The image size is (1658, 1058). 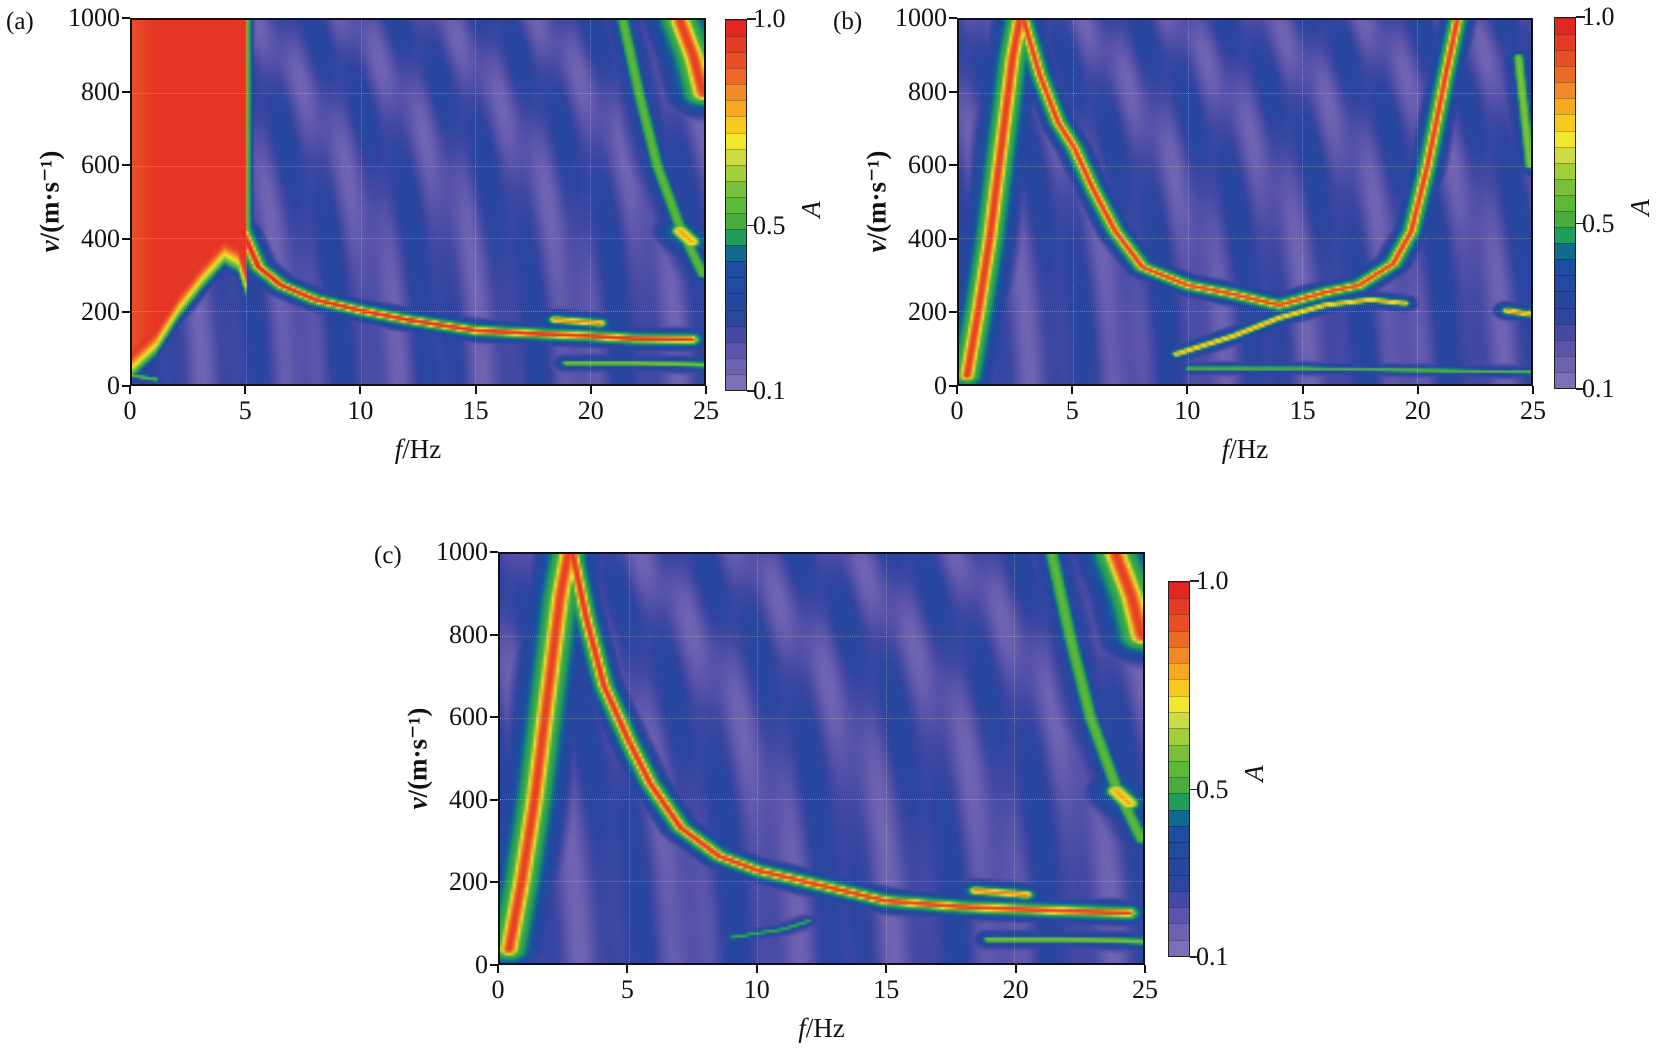 What do you see at coordinates (810, 209) in the screenshot?
I see `colorbar-label: A` at bounding box center [810, 209].